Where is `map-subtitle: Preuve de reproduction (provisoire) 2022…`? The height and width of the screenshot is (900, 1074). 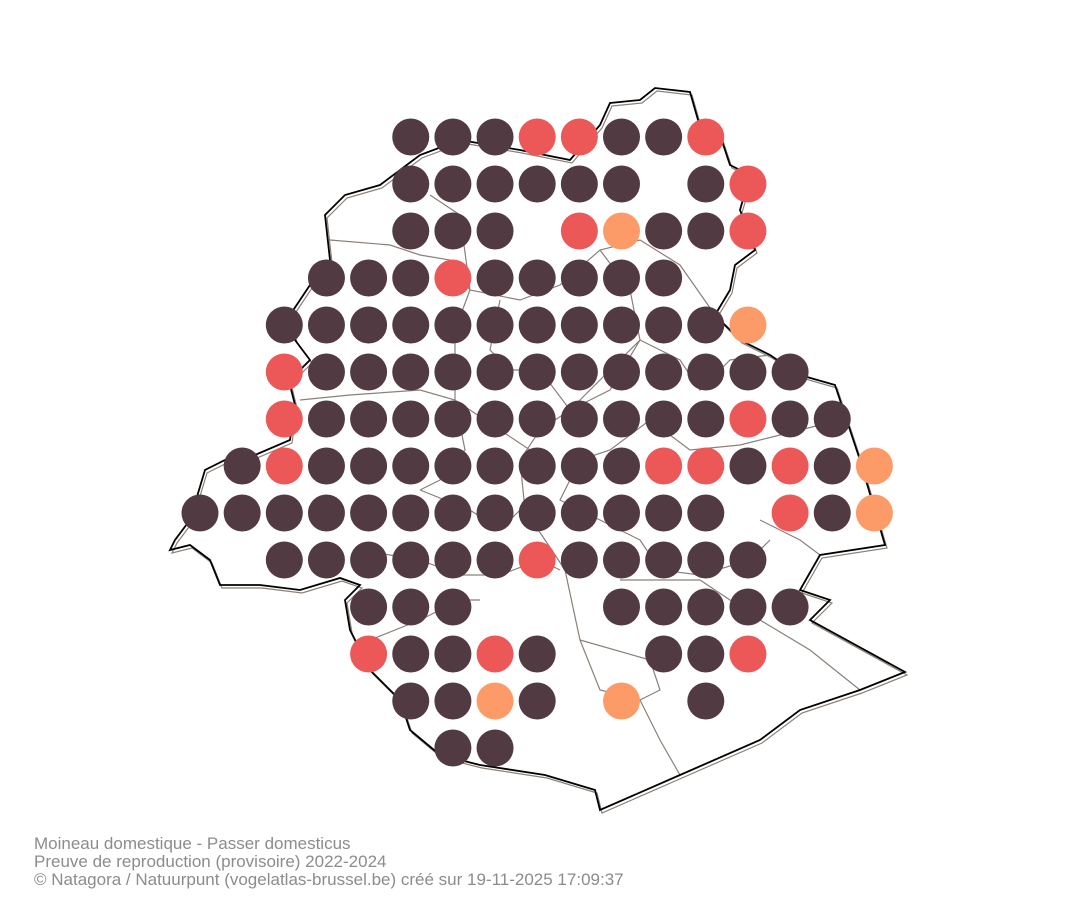 map-subtitle: Preuve de reproduction (provisoire) 2022… is located at coordinates (210, 861).